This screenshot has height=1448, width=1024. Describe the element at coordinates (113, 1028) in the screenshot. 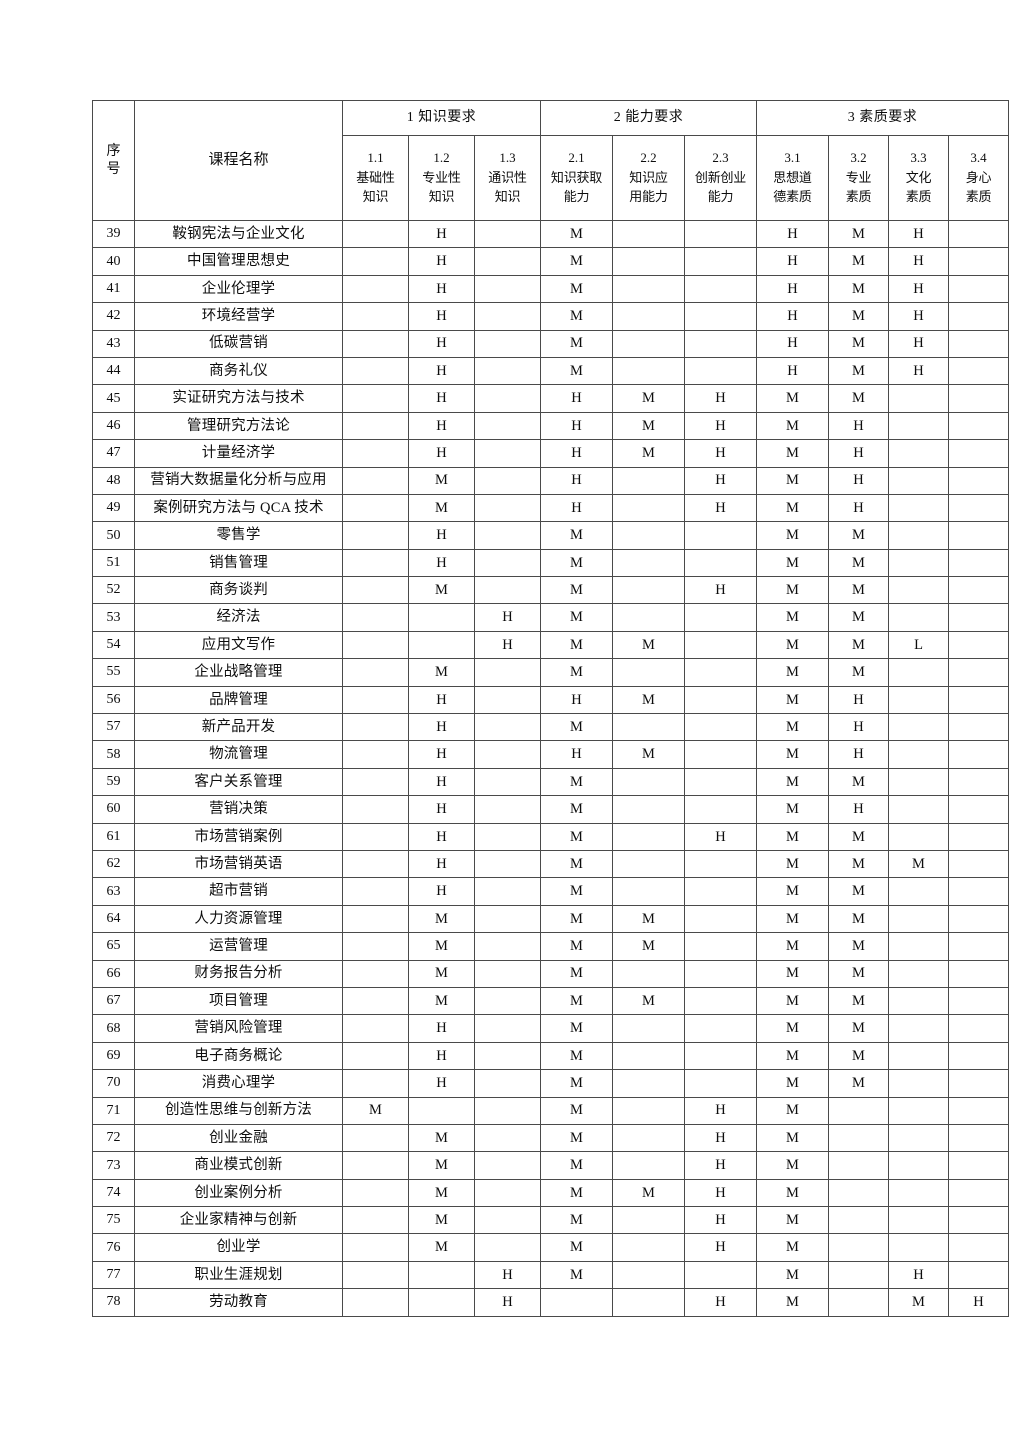

I see `row-sequence-number: 68` at that location.